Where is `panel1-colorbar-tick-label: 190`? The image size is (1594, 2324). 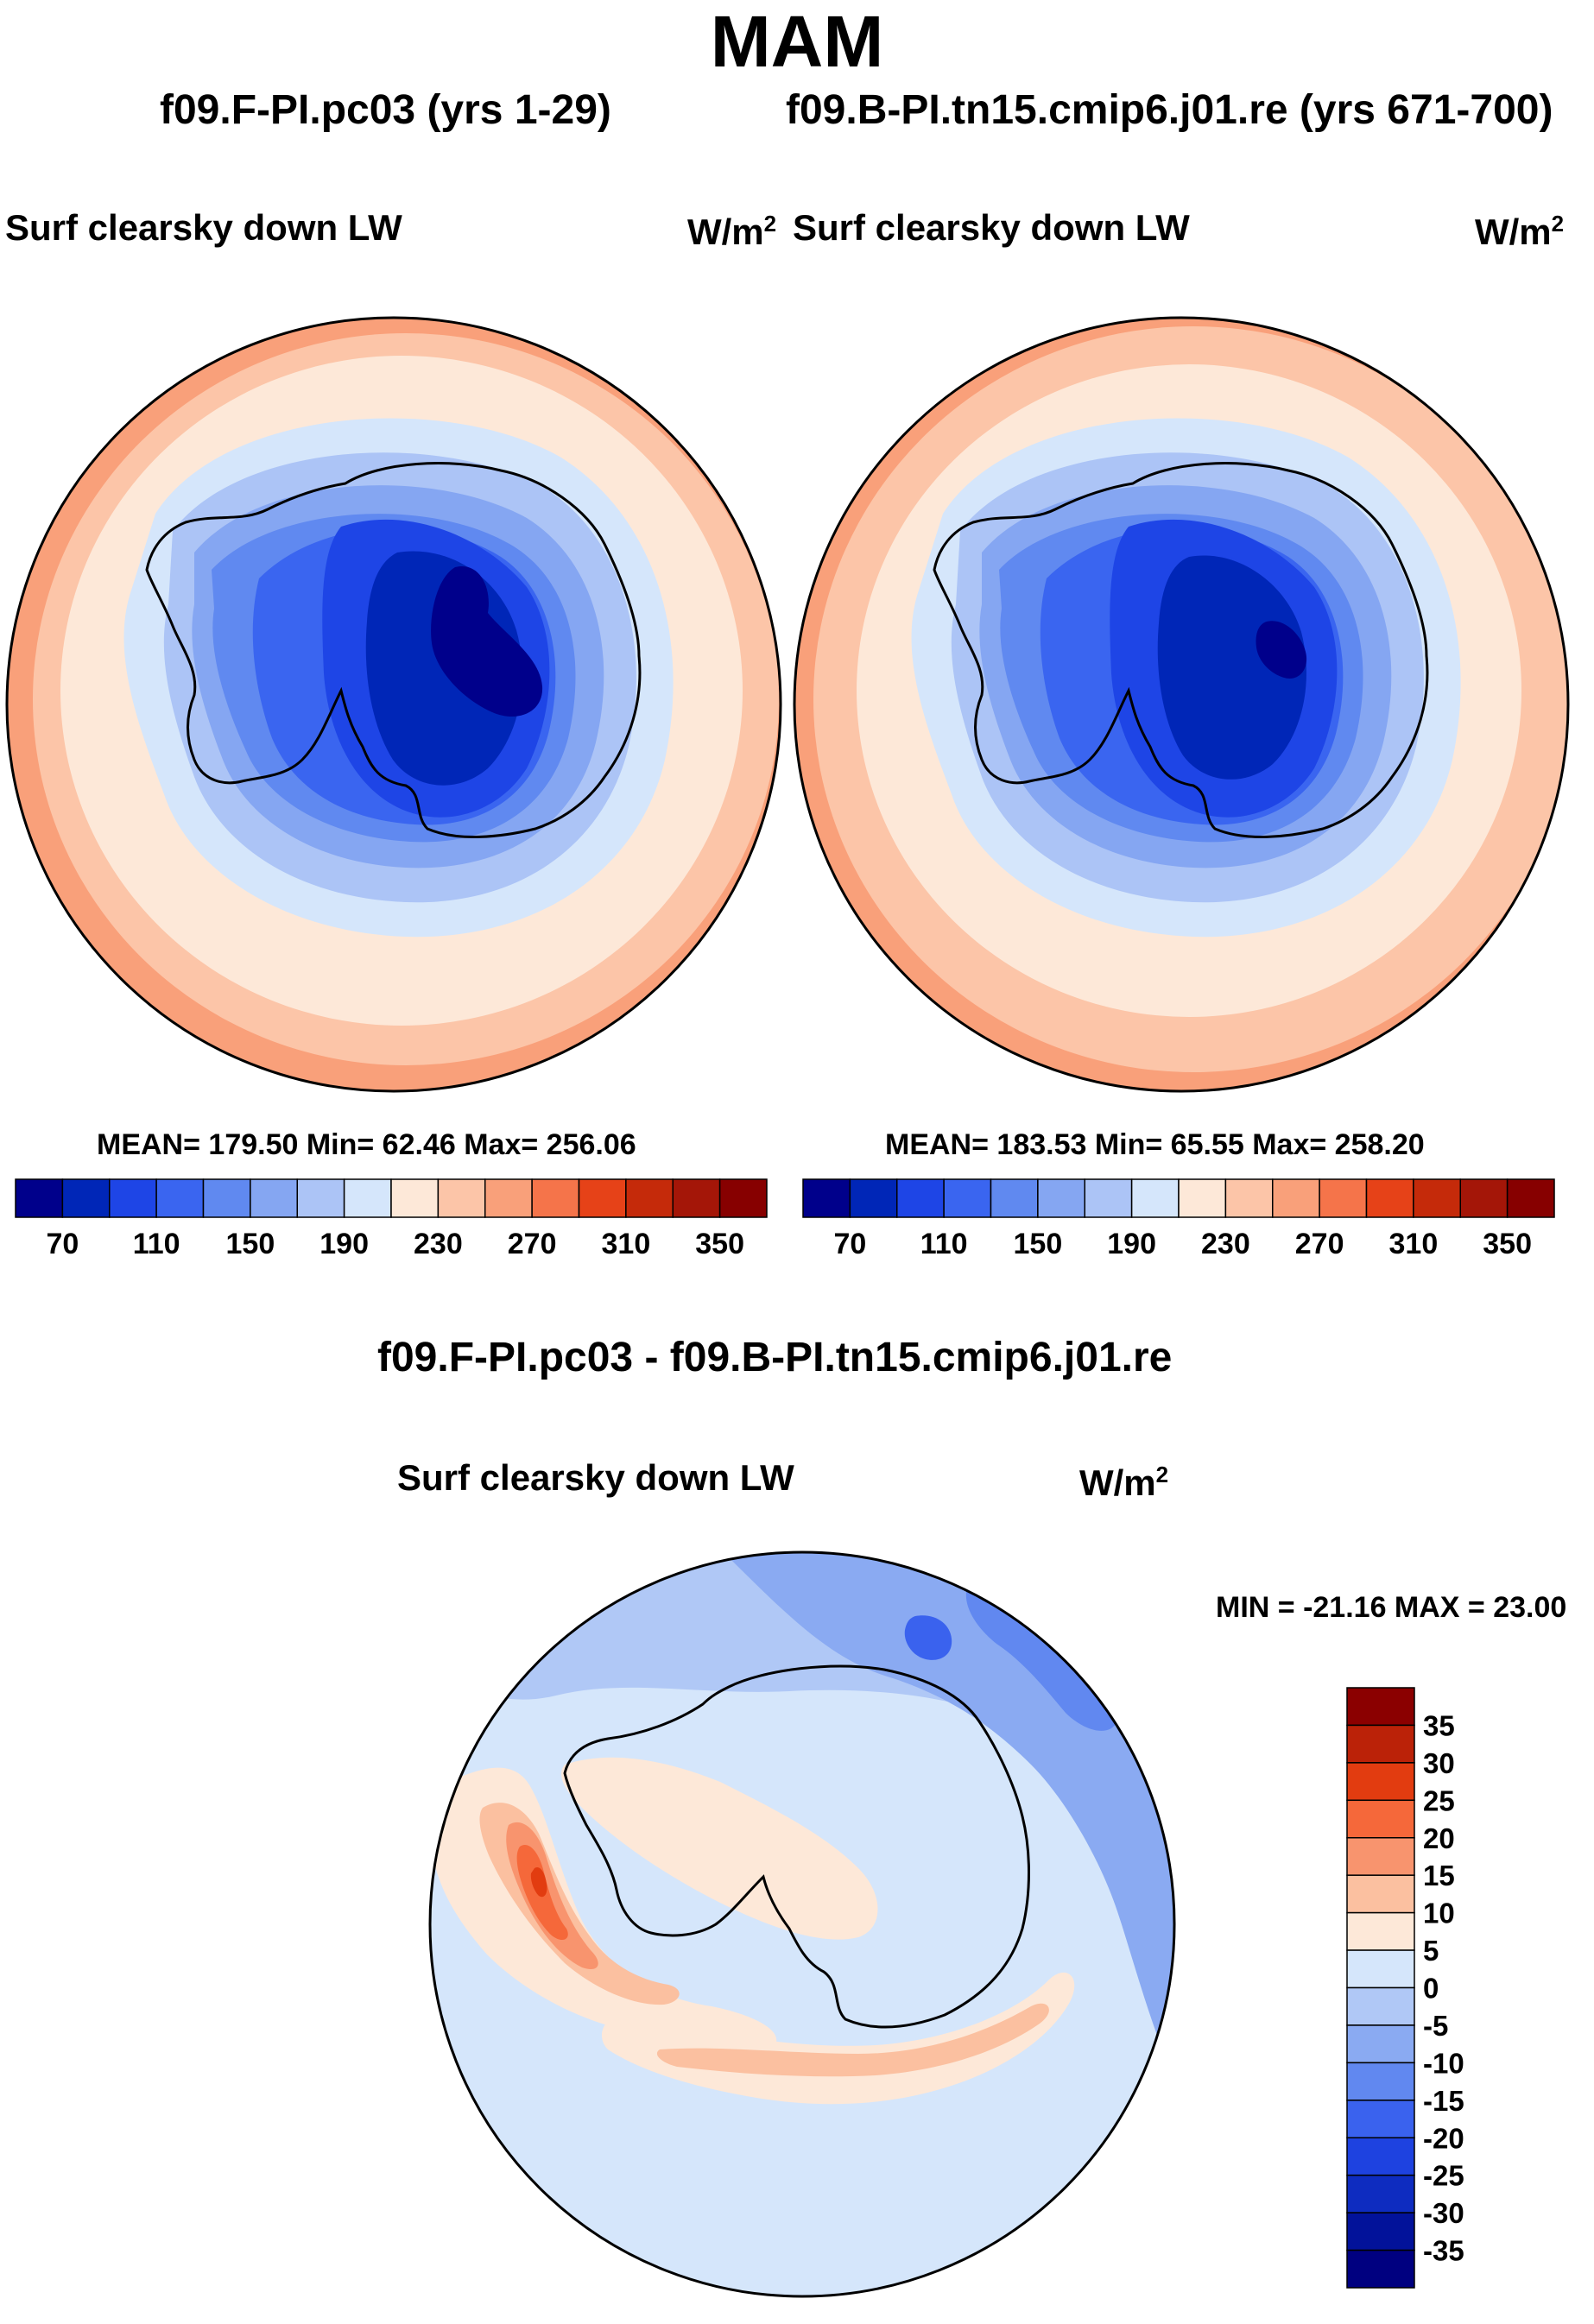 panel1-colorbar-tick-label: 190 is located at coordinates (344, 1244).